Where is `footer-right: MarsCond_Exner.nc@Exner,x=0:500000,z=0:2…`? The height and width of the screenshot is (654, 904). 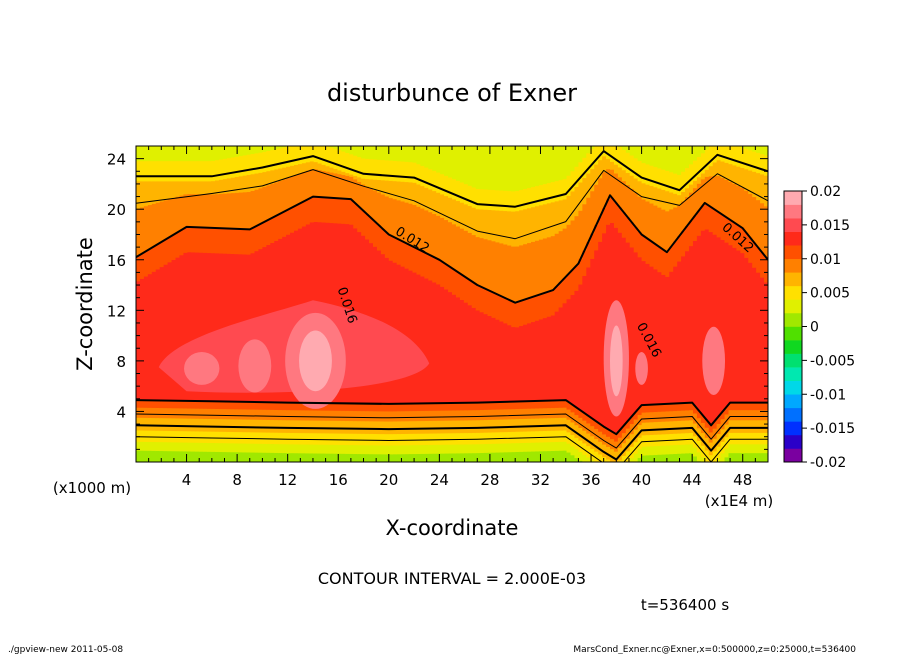
footer-right: MarsCond_Exner.nc@Exner,x=0:500000,z=0:2… is located at coordinates (714, 649).